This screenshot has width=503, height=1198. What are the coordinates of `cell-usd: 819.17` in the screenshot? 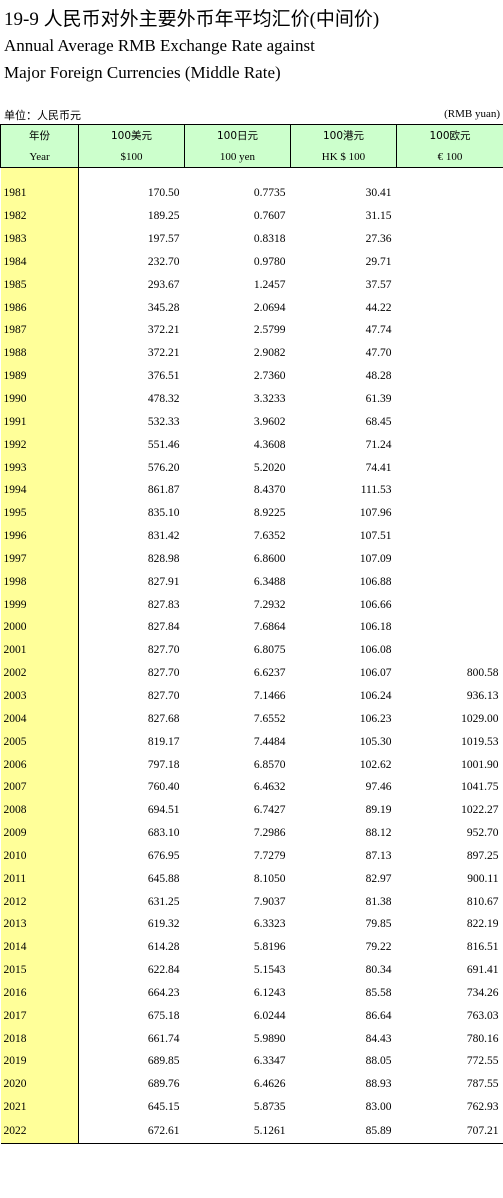 It's located at (163, 741).